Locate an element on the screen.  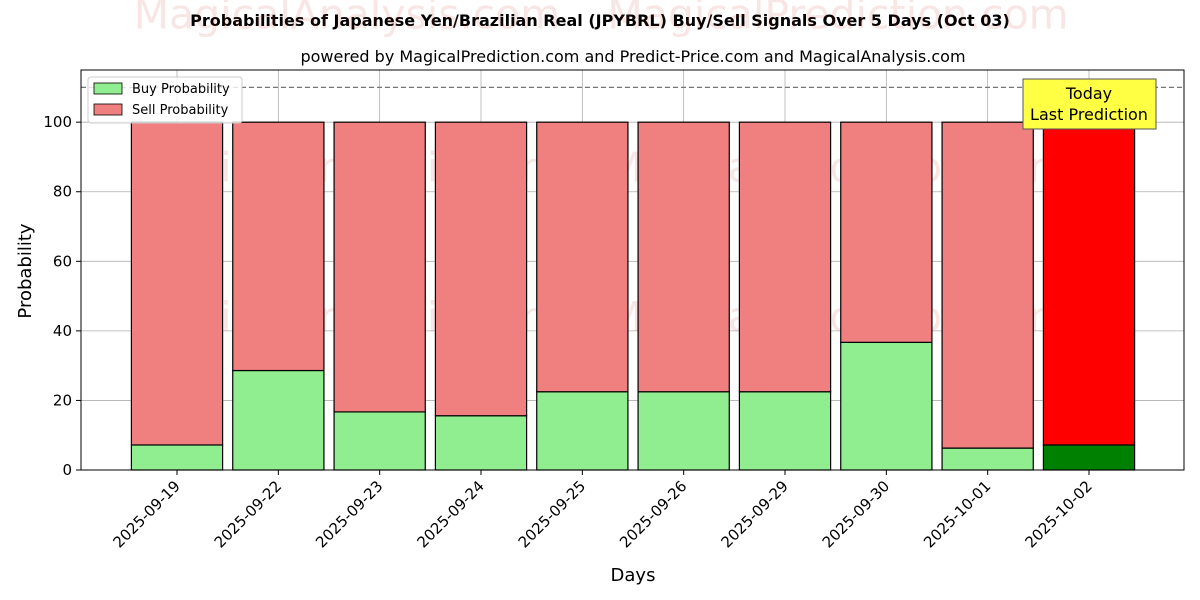
y-tick-label: 0 is located at coordinates (67, 470).